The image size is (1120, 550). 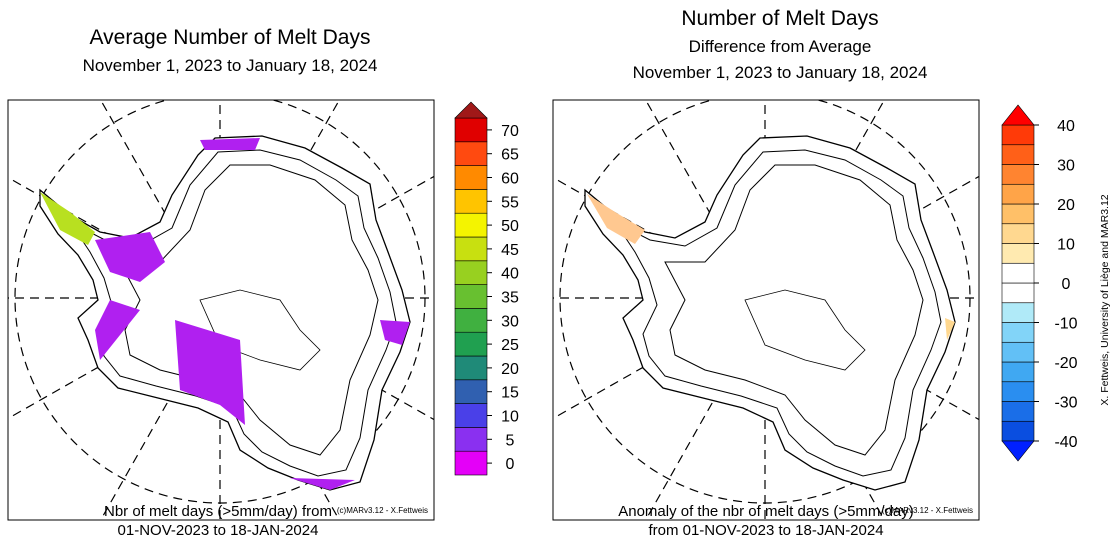 What do you see at coordinates (510, 226) in the screenshot?
I see `colorbar-tick-label: 50` at bounding box center [510, 226].